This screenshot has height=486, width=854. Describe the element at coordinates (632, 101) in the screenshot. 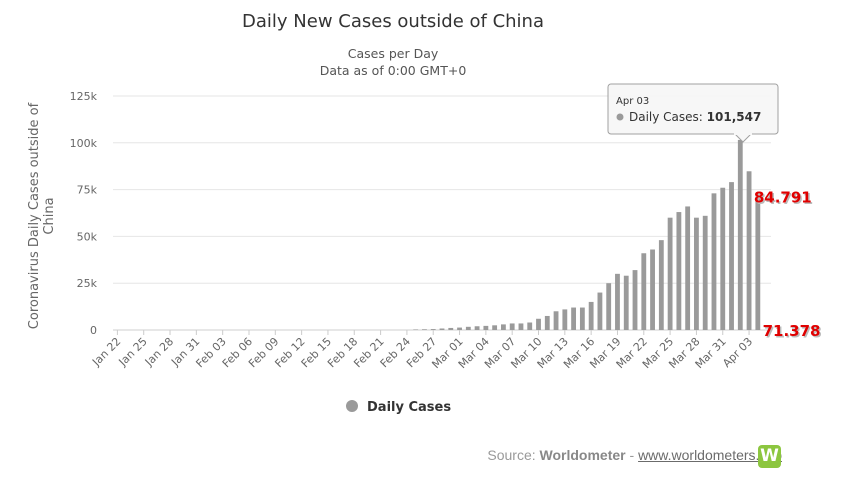

I see `tooltip-date: Apr 03` at that location.